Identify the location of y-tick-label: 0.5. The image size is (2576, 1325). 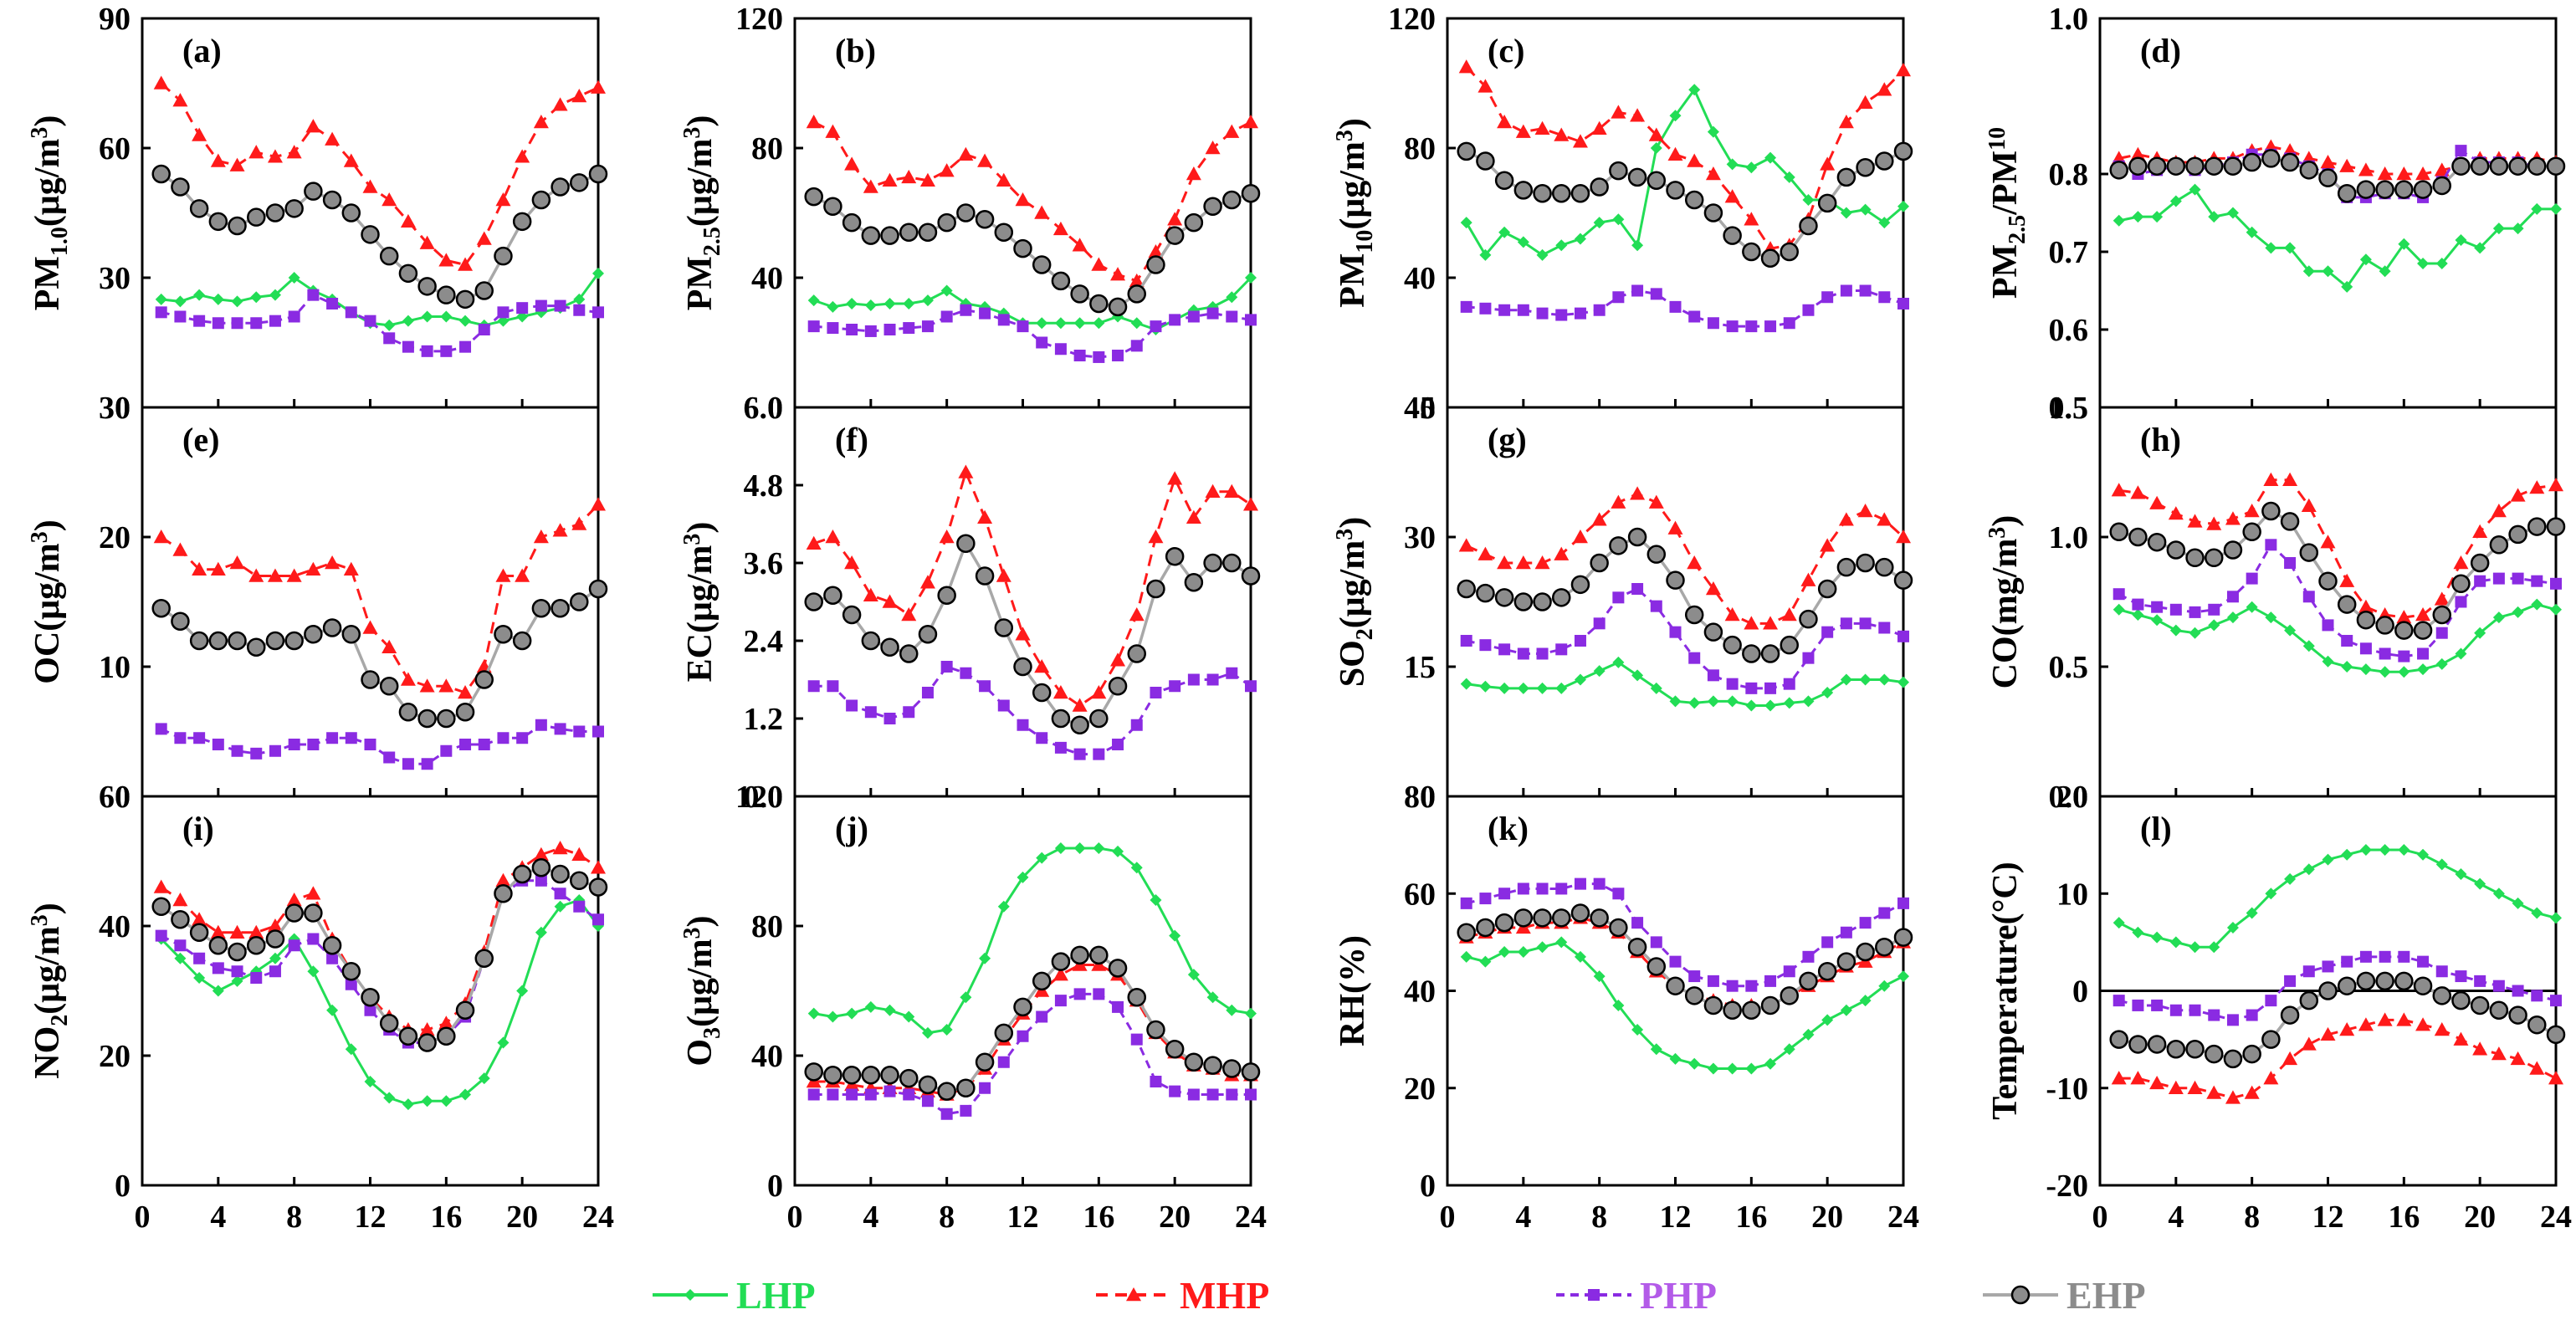
(2069, 409).